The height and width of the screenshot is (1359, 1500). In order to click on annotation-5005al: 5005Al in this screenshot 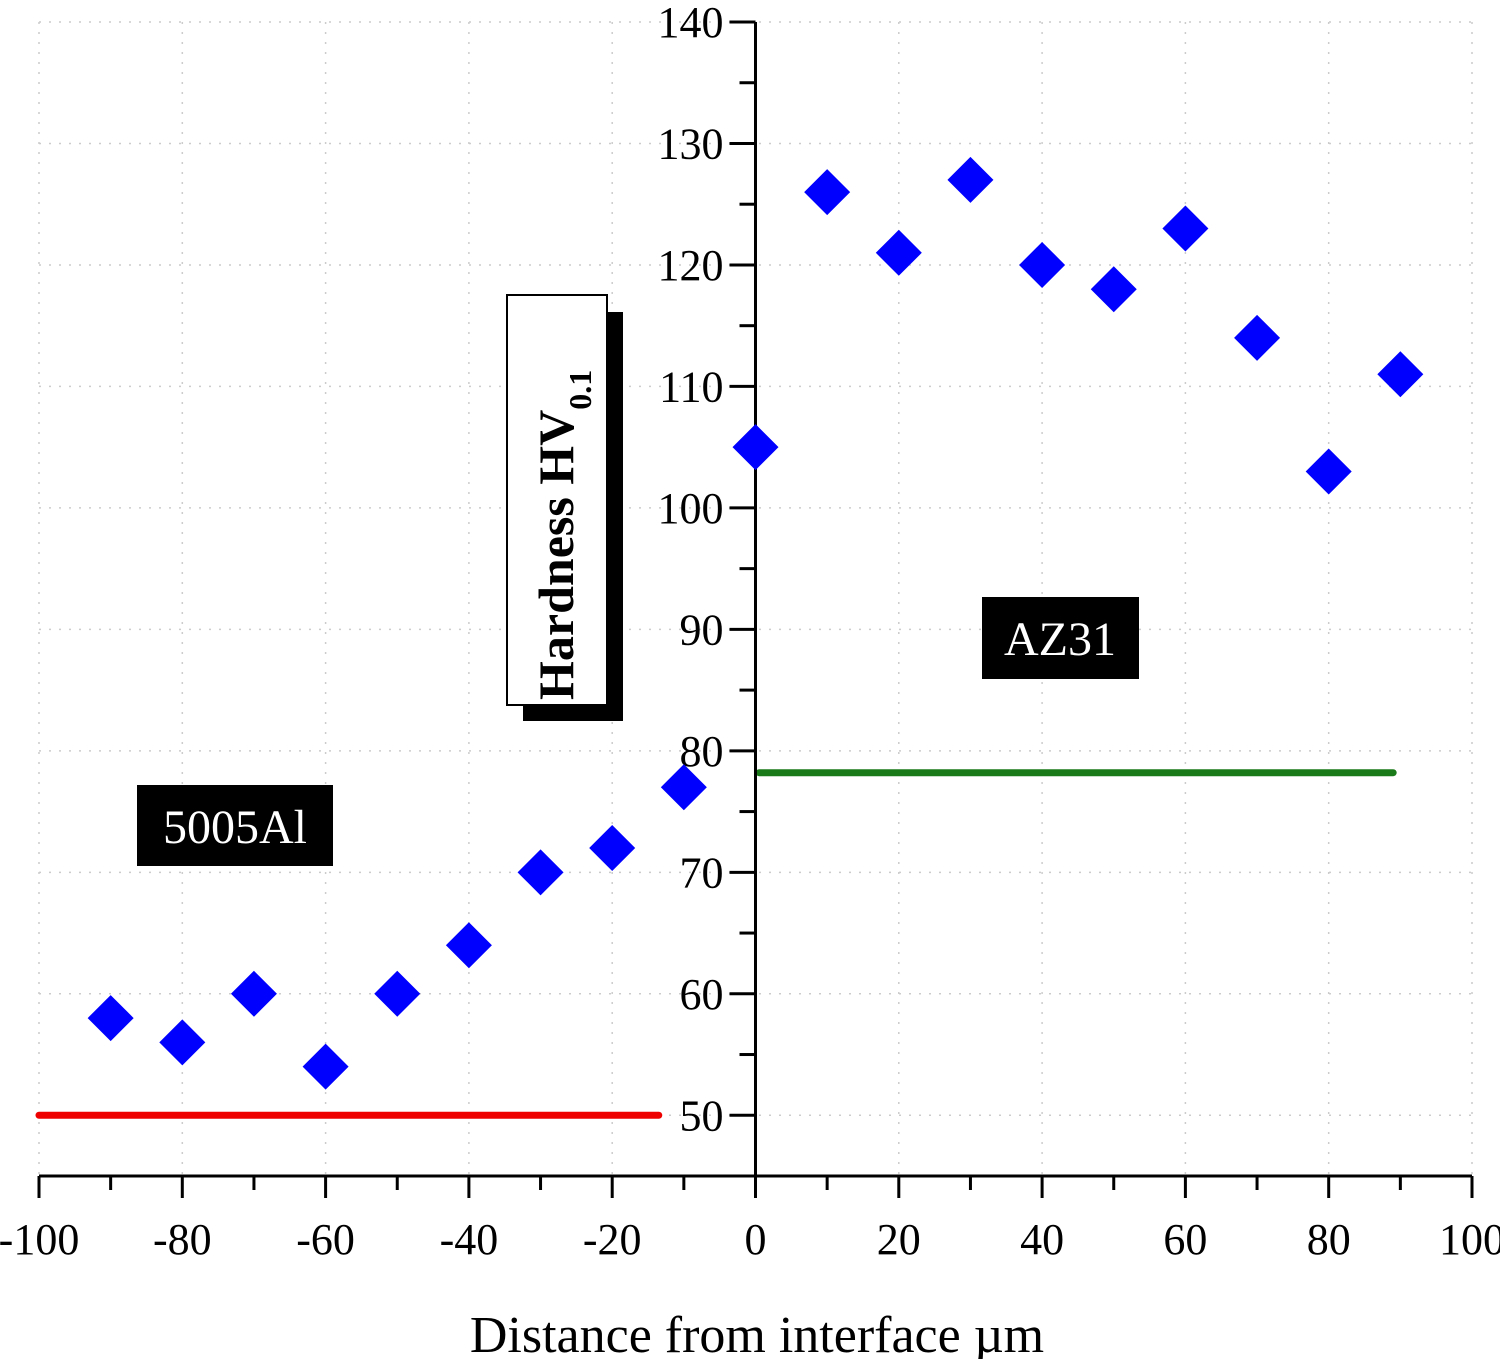, I will do `click(235, 825)`.